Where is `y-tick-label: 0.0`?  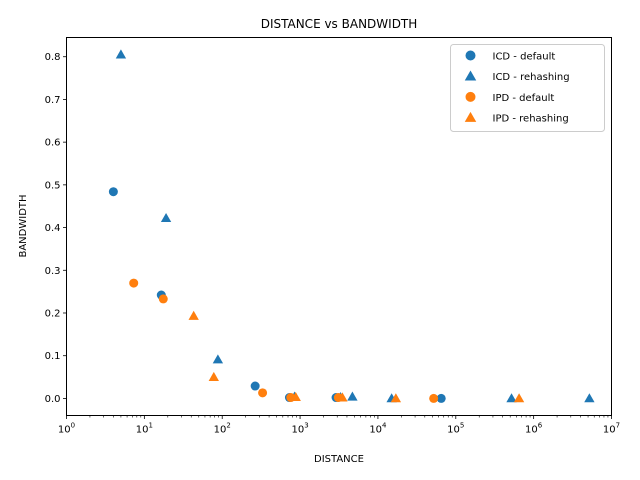 y-tick-label: 0.0 is located at coordinates (53, 399).